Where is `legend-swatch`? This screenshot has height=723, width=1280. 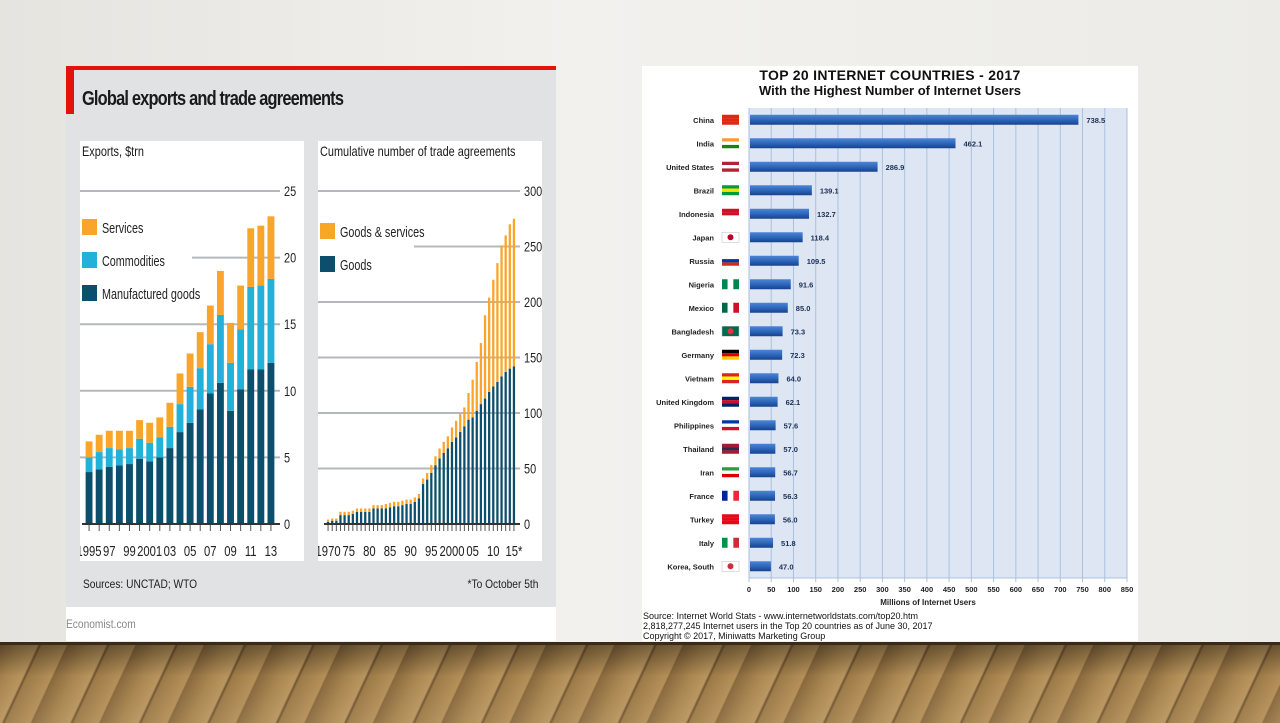 legend-swatch is located at coordinates (327, 231).